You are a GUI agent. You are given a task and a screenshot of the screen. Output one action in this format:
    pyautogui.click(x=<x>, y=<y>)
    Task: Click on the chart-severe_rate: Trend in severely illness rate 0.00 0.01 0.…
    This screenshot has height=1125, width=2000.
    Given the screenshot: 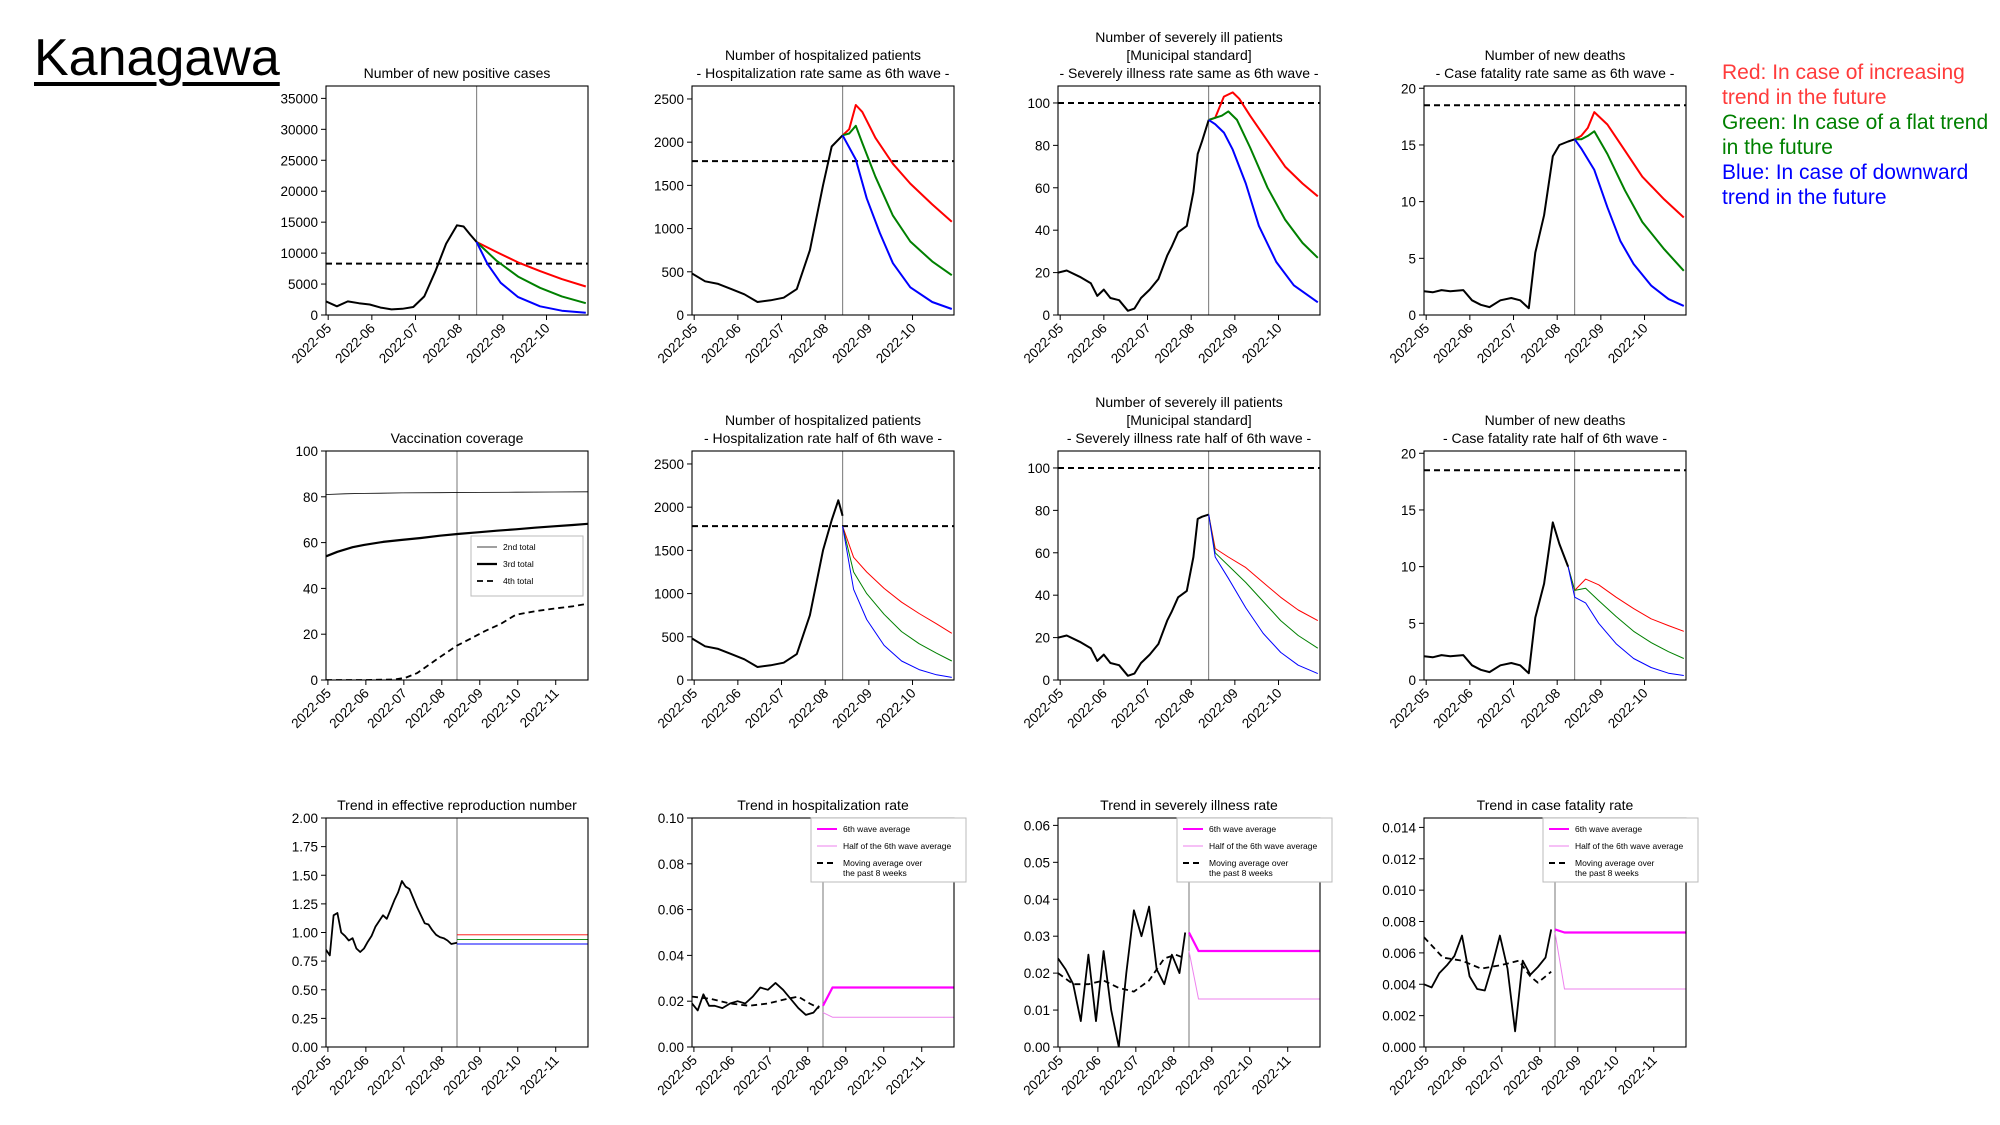 What is the action you would take?
    pyautogui.click(x=1176, y=948)
    